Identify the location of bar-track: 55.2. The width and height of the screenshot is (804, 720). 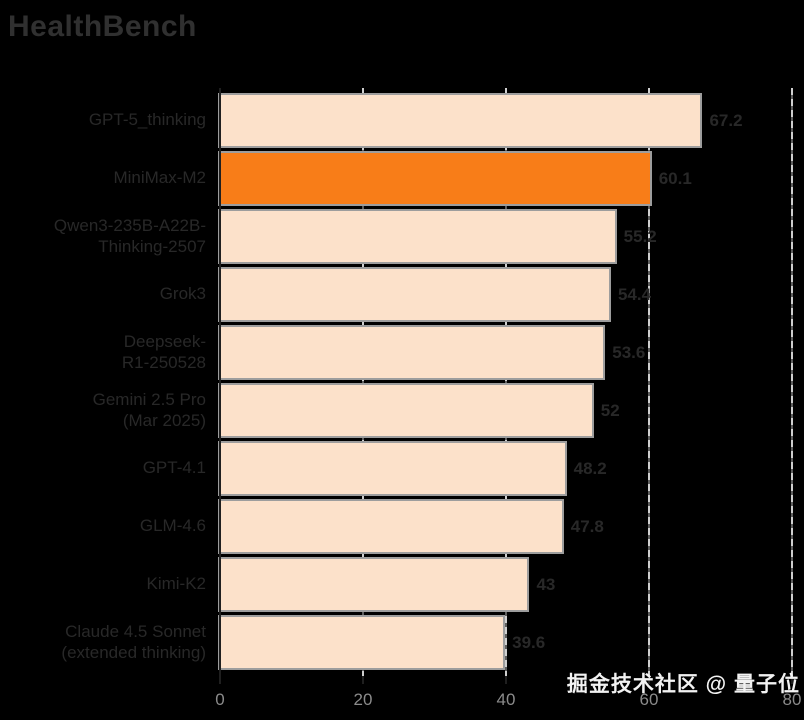
(512, 236).